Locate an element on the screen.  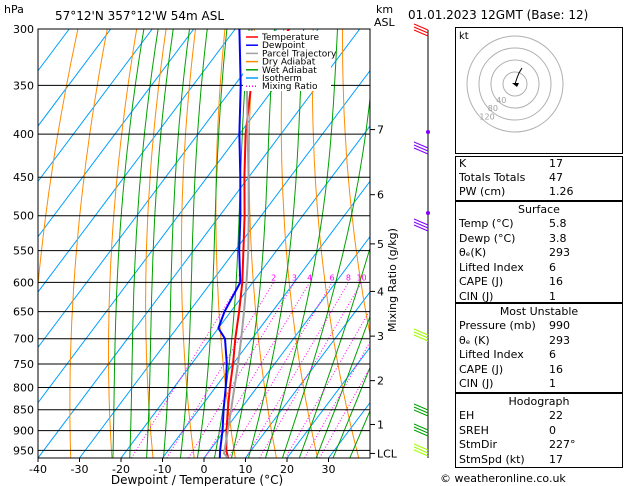
x-axis-title: Dewpoint / Temperature (°C) is located at coordinates (197, 479).